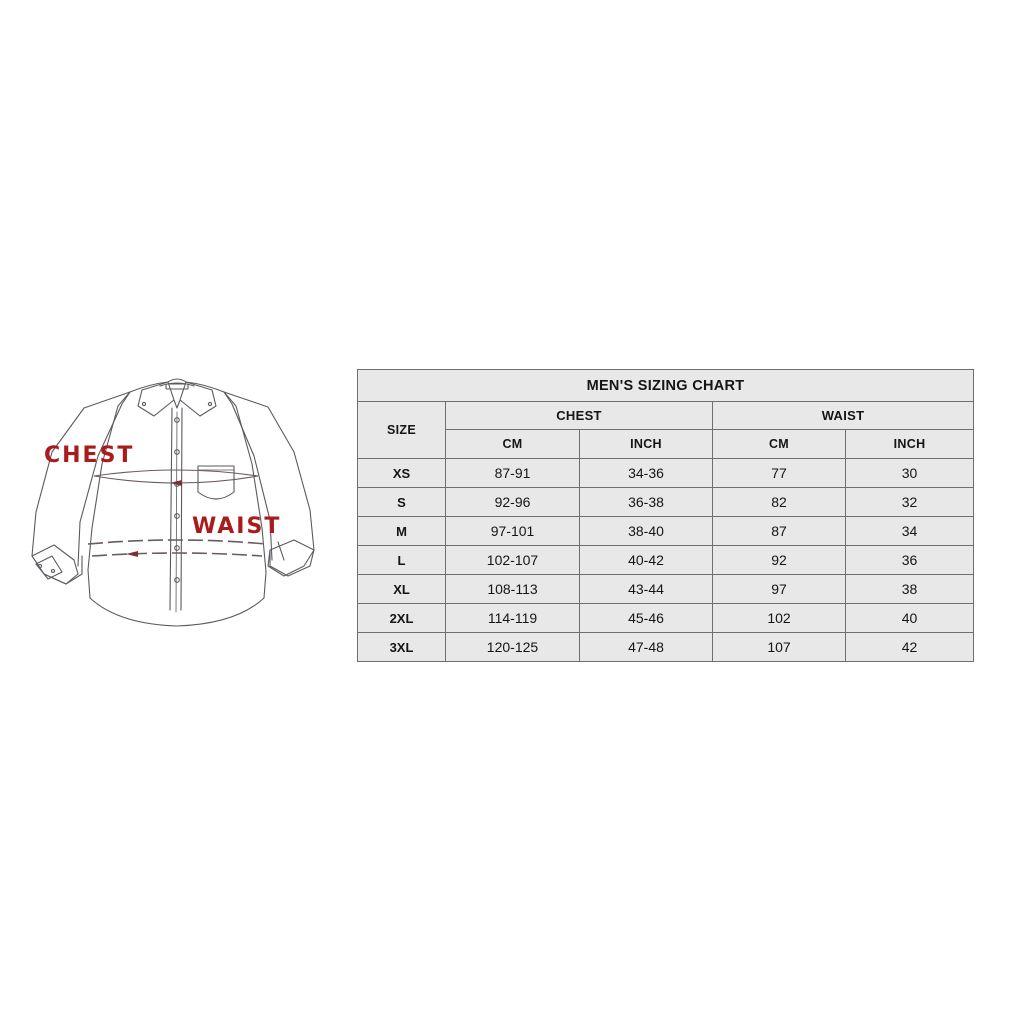  What do you see at coordinates (646, 618) in the screenshot?
I see `cell-chest-inch: 45-46` at bounding box center [646, 618].